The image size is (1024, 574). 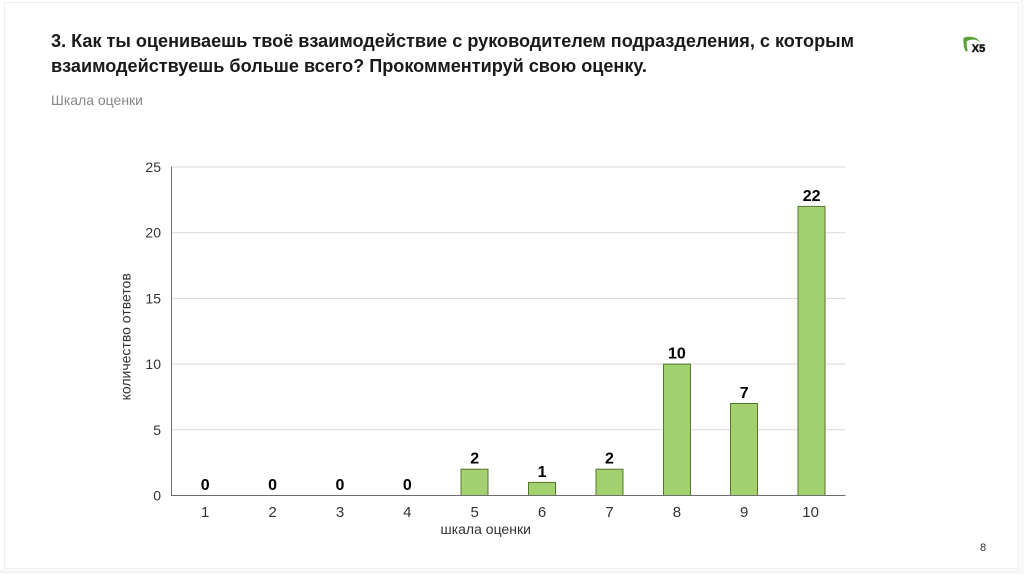 What do you see at coordinates (744, 512) in the screenshot?
I see `svg-text: 9` at bounding box center [744, 512].